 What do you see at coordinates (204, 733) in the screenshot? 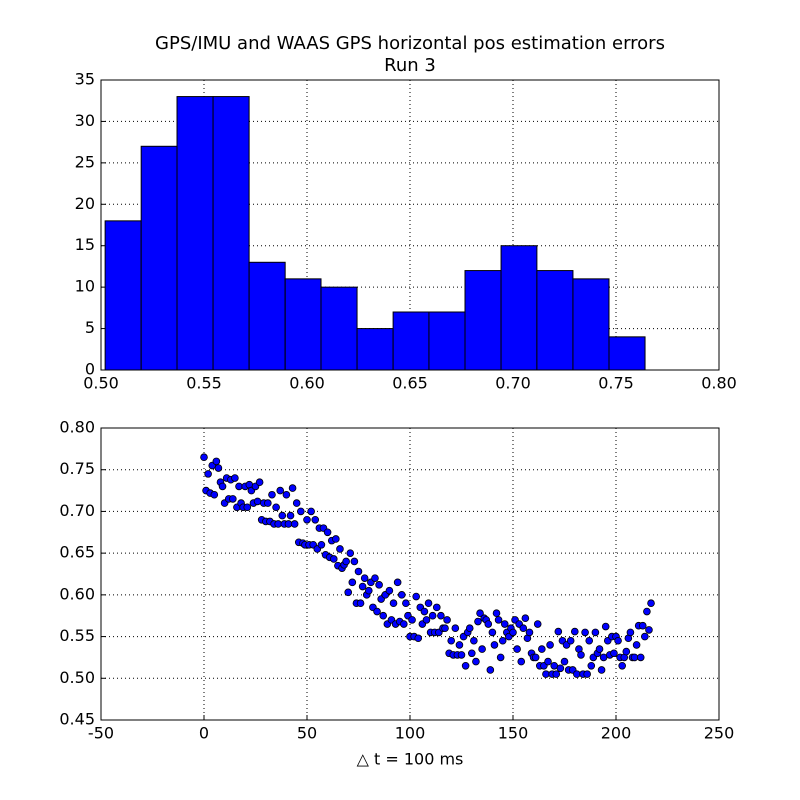
I see `x-tick-label: 0` at bounding box center [204, 733].